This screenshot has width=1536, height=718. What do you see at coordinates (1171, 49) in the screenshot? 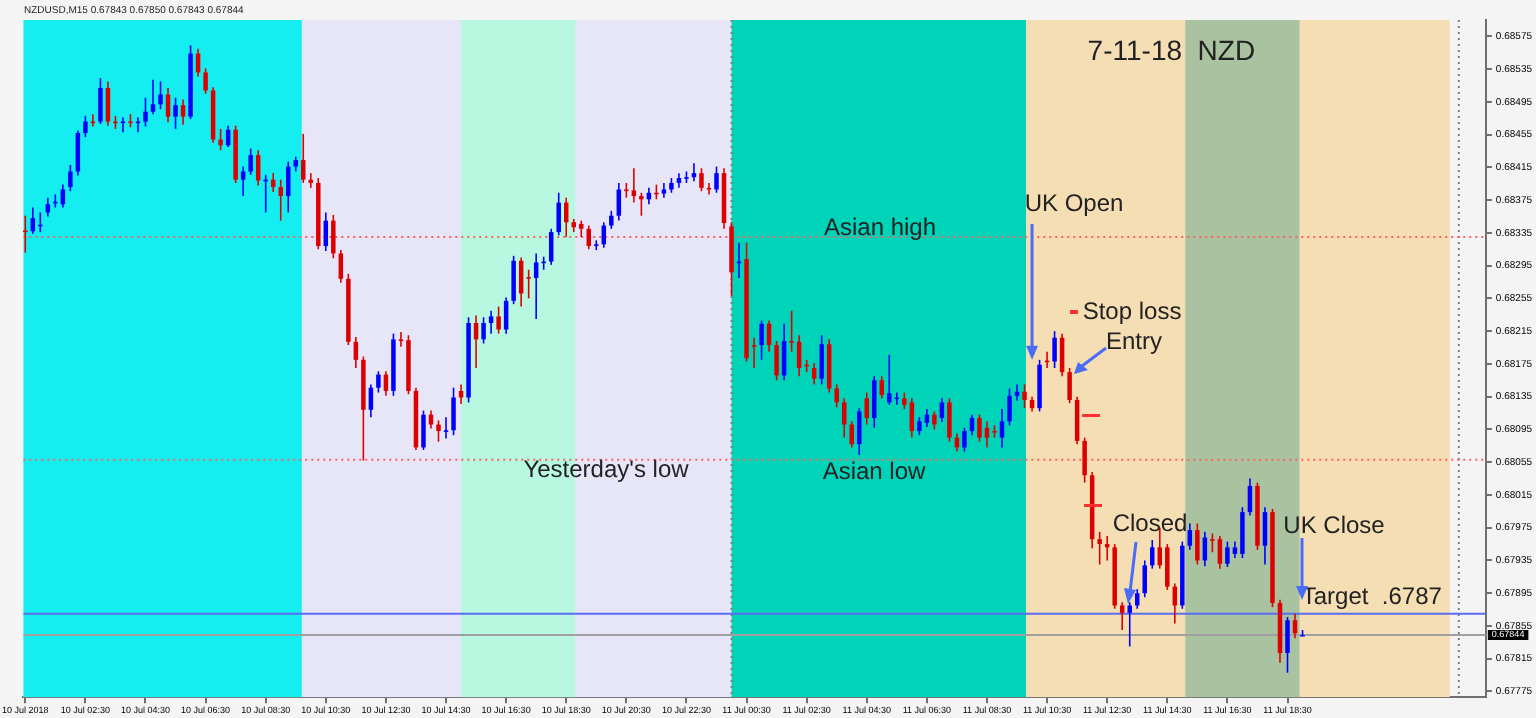
I see `text: 7-11-18 NZD` at bounding box center [1171, 49].